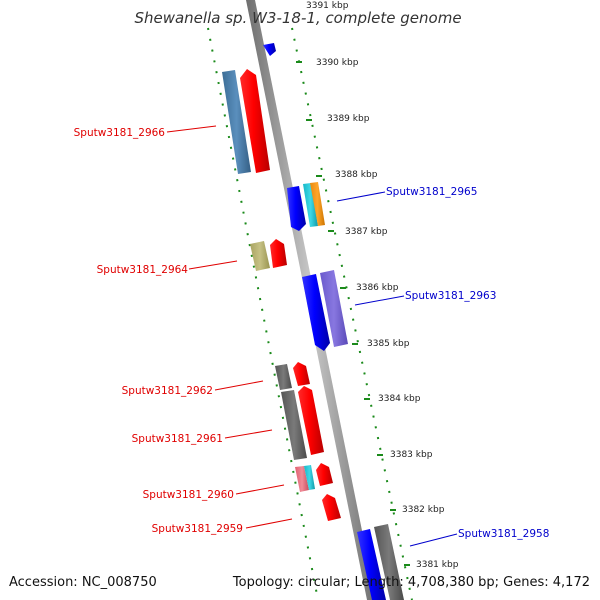  I want to click on scale-label: 3390 kbp, so click(337, 63).